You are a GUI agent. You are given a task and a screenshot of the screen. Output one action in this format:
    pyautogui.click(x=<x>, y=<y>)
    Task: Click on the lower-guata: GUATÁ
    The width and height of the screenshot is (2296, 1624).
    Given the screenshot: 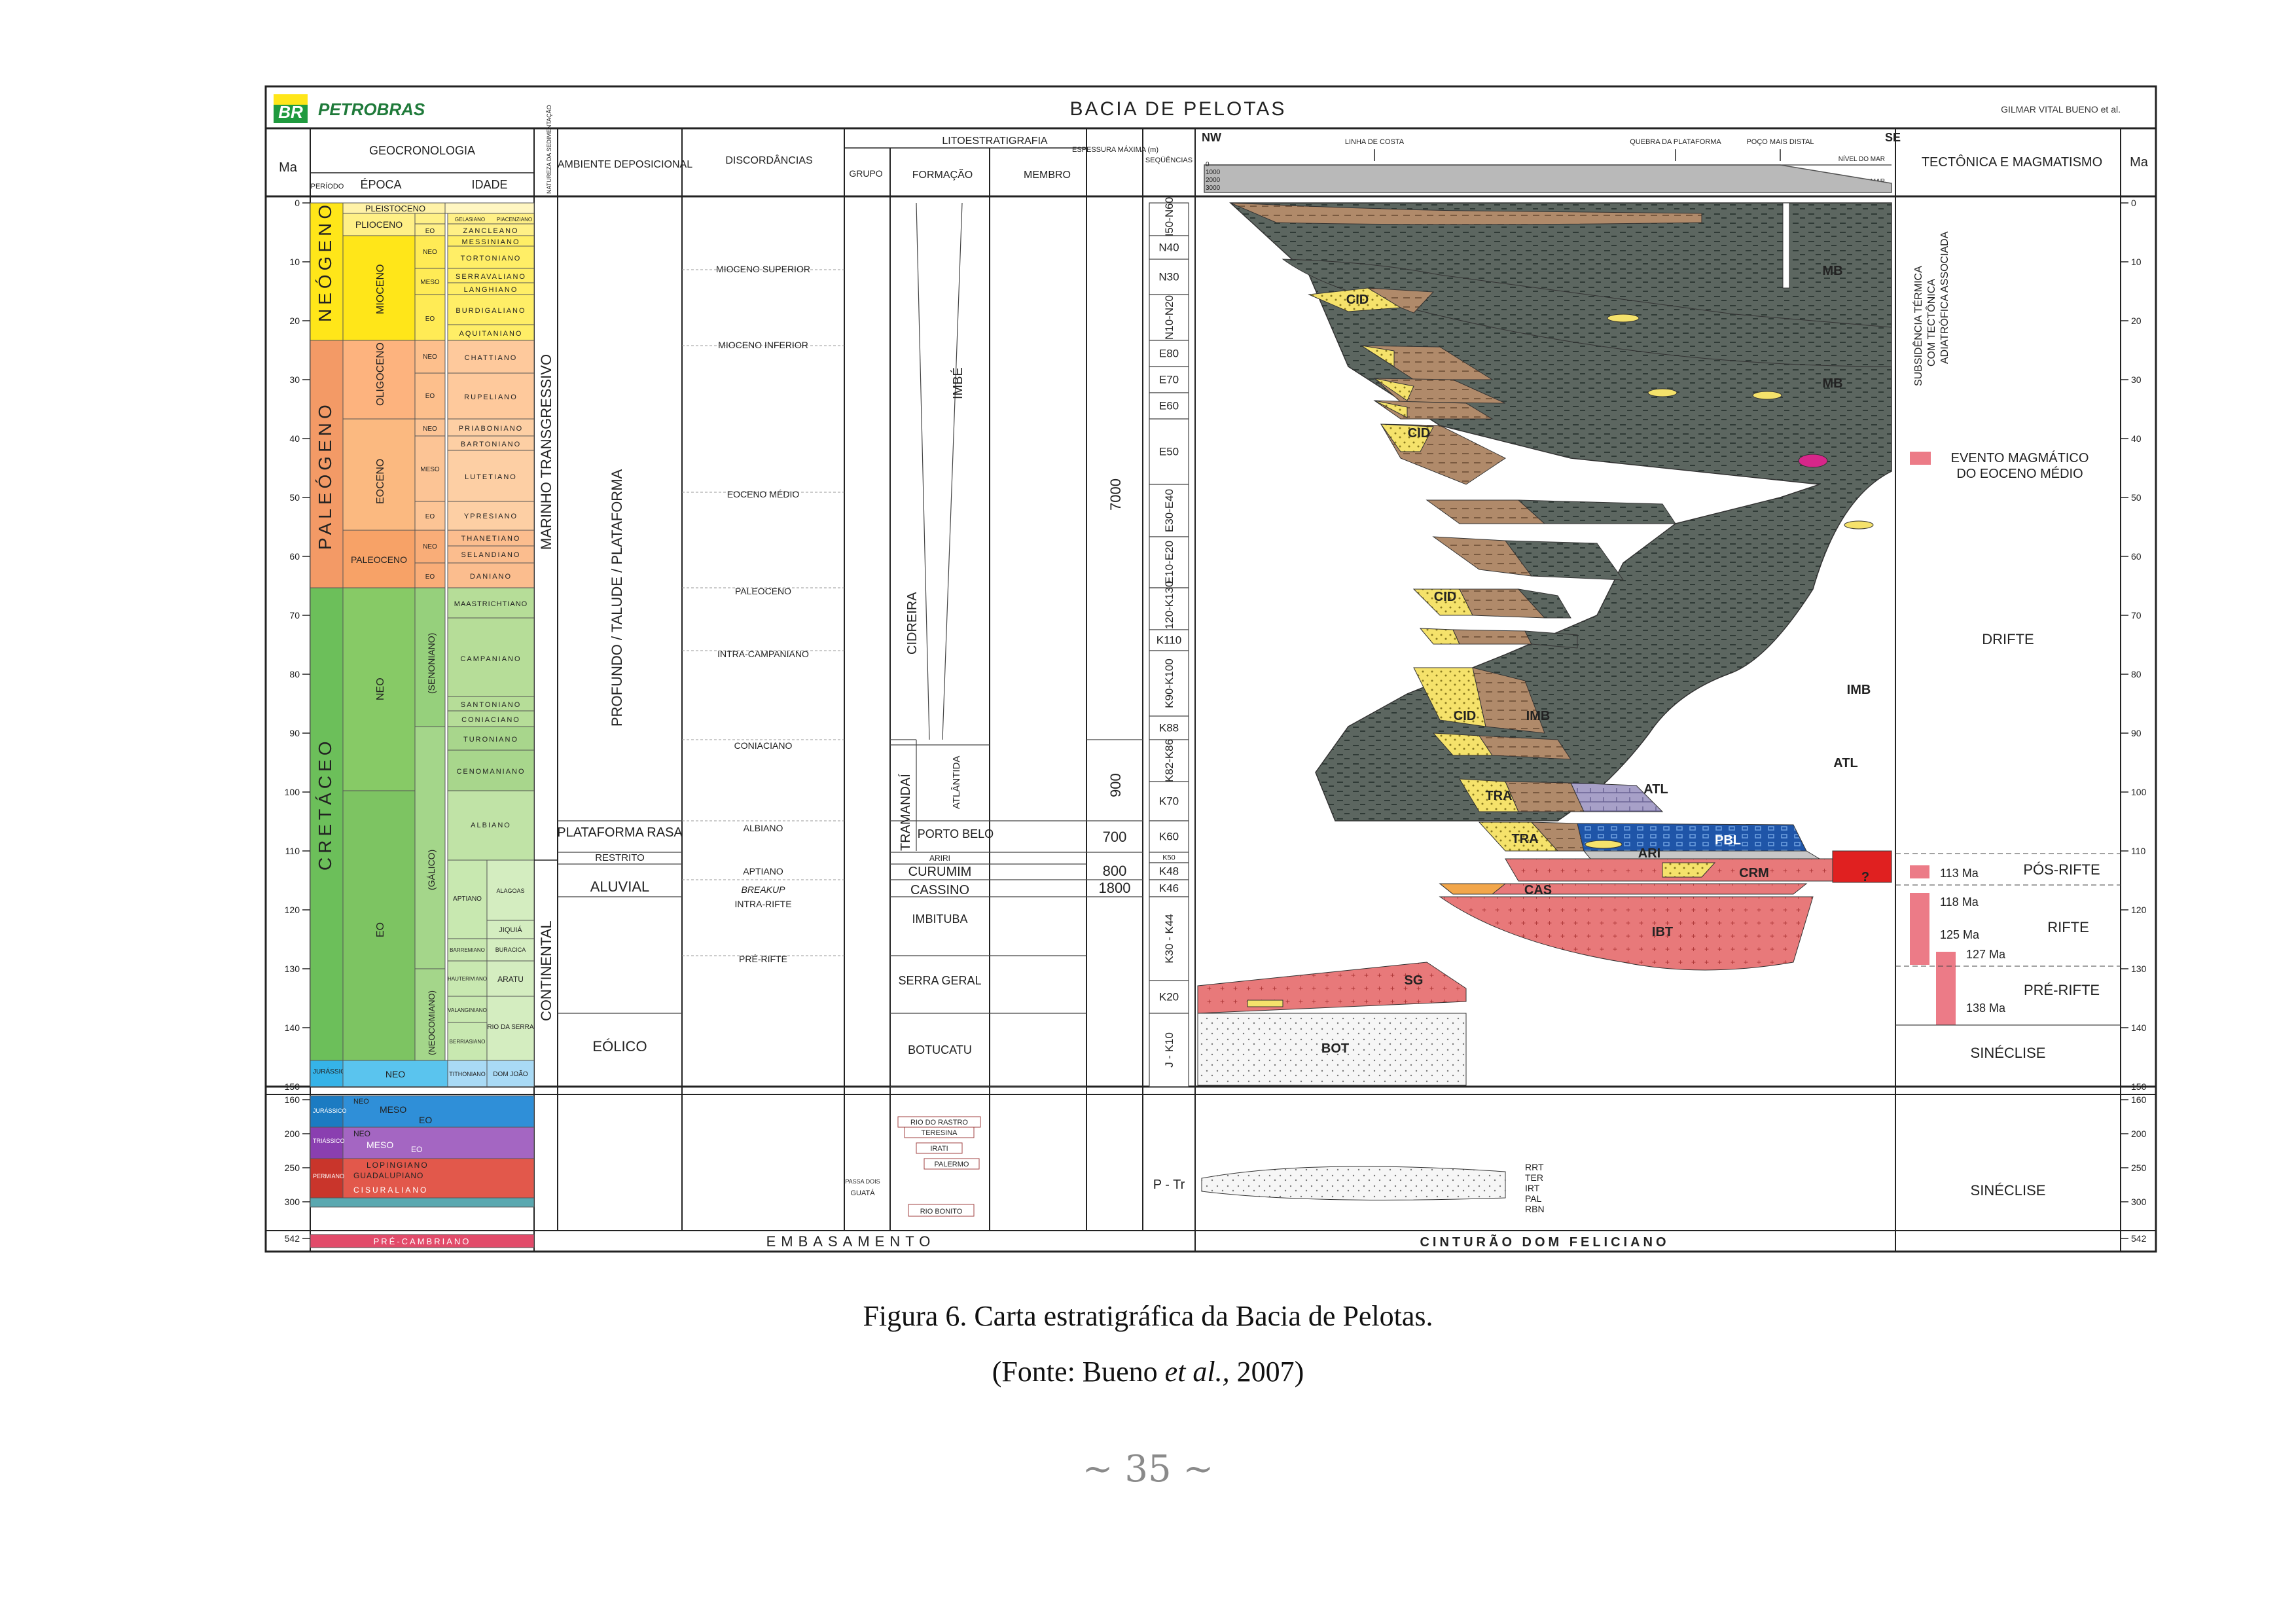 What is the action you would take?
    pyautogui.click(x=862, y=1193)
    